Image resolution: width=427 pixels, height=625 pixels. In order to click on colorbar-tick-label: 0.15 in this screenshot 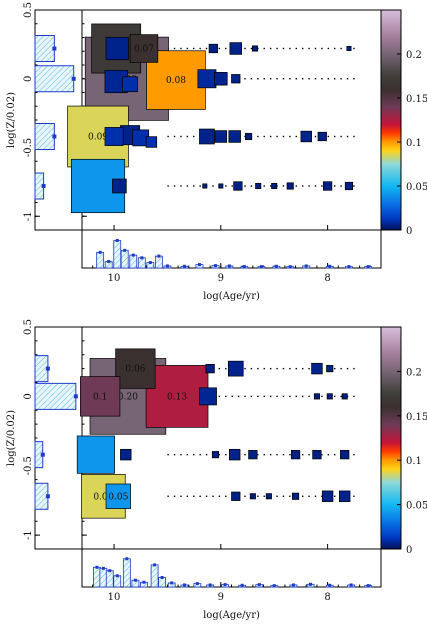, I will do `click(416, 417)`.